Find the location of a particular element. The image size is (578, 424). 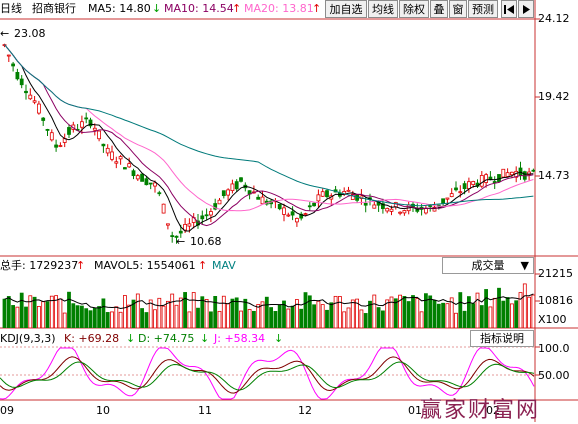

kdj-j-value: J: +58.34 is located at coordinates (240, 338).